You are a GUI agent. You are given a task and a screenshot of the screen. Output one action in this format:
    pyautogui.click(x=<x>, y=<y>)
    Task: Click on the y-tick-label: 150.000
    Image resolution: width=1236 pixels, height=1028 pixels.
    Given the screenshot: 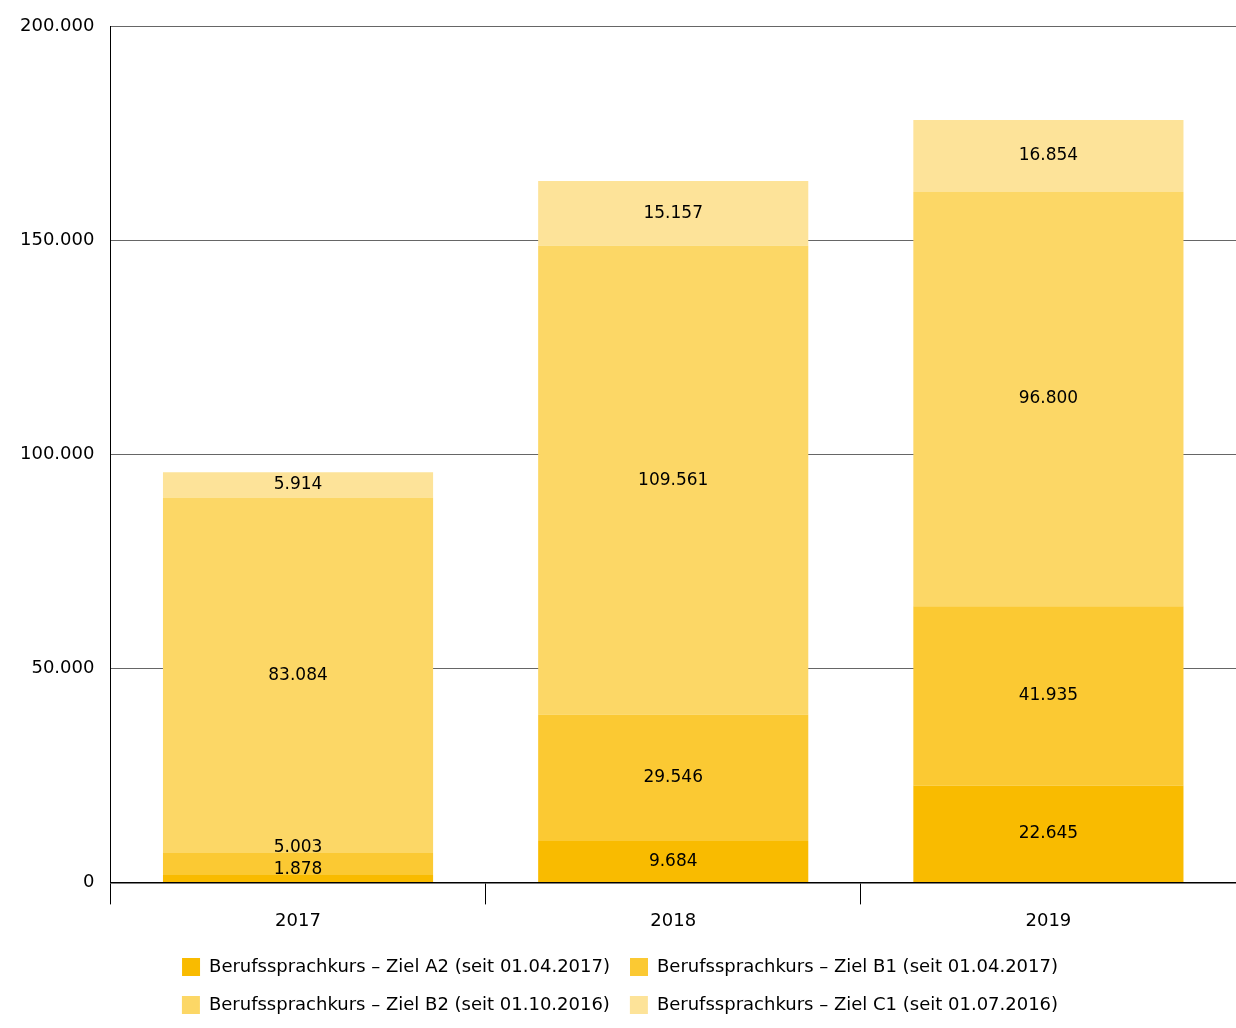 What is the action you would take?
    pyautogui.click(x=57, y=239)
    